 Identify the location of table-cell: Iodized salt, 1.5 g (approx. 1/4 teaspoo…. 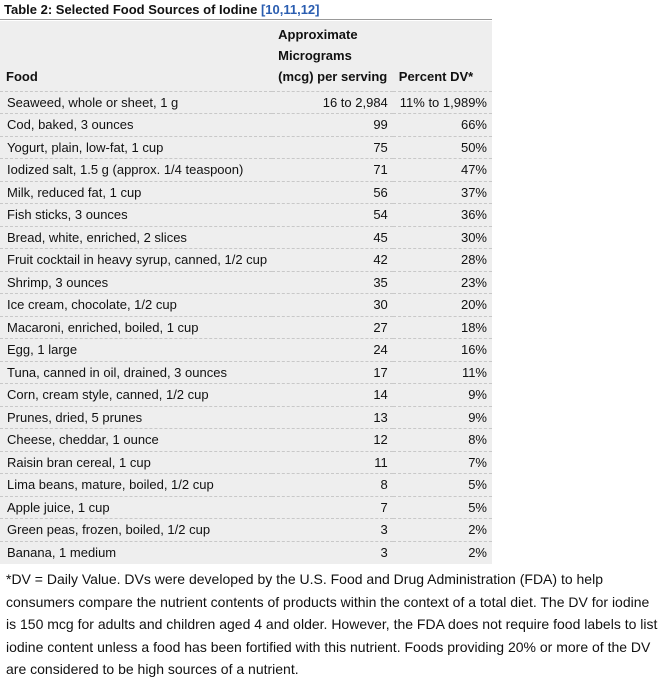
(136, 169).